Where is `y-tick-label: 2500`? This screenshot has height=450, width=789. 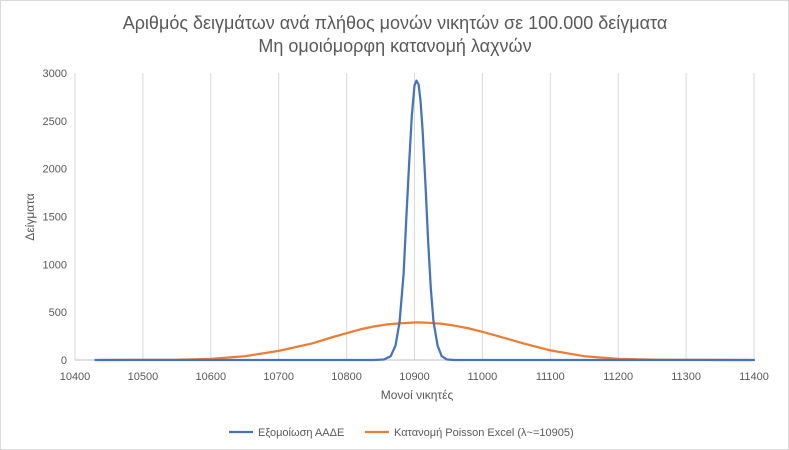 y-tick-label: 2500 is located at coordinates (55, 122).